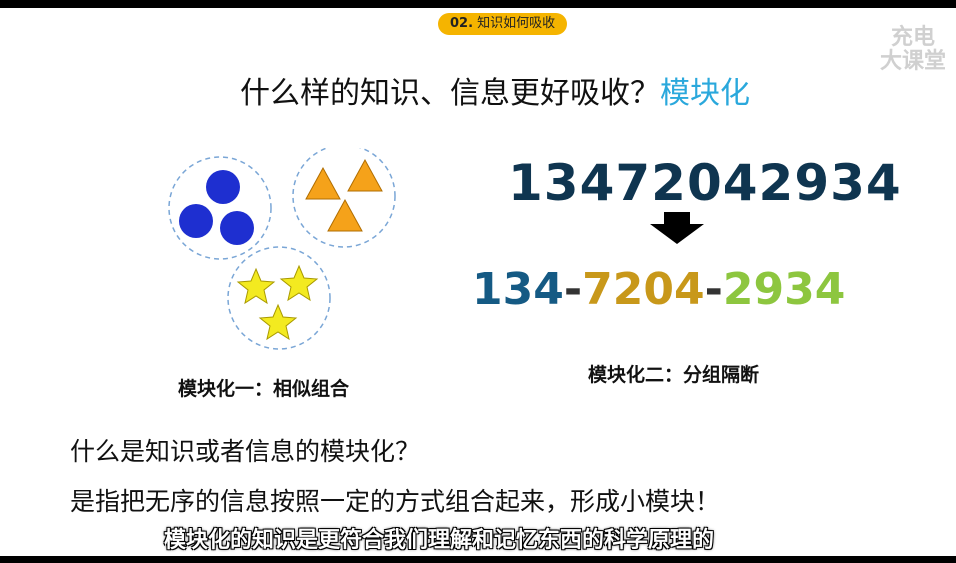  Describe the element at coordinates (784, 289) in the screenshot. I see `number-group-3: 2934` at that location.